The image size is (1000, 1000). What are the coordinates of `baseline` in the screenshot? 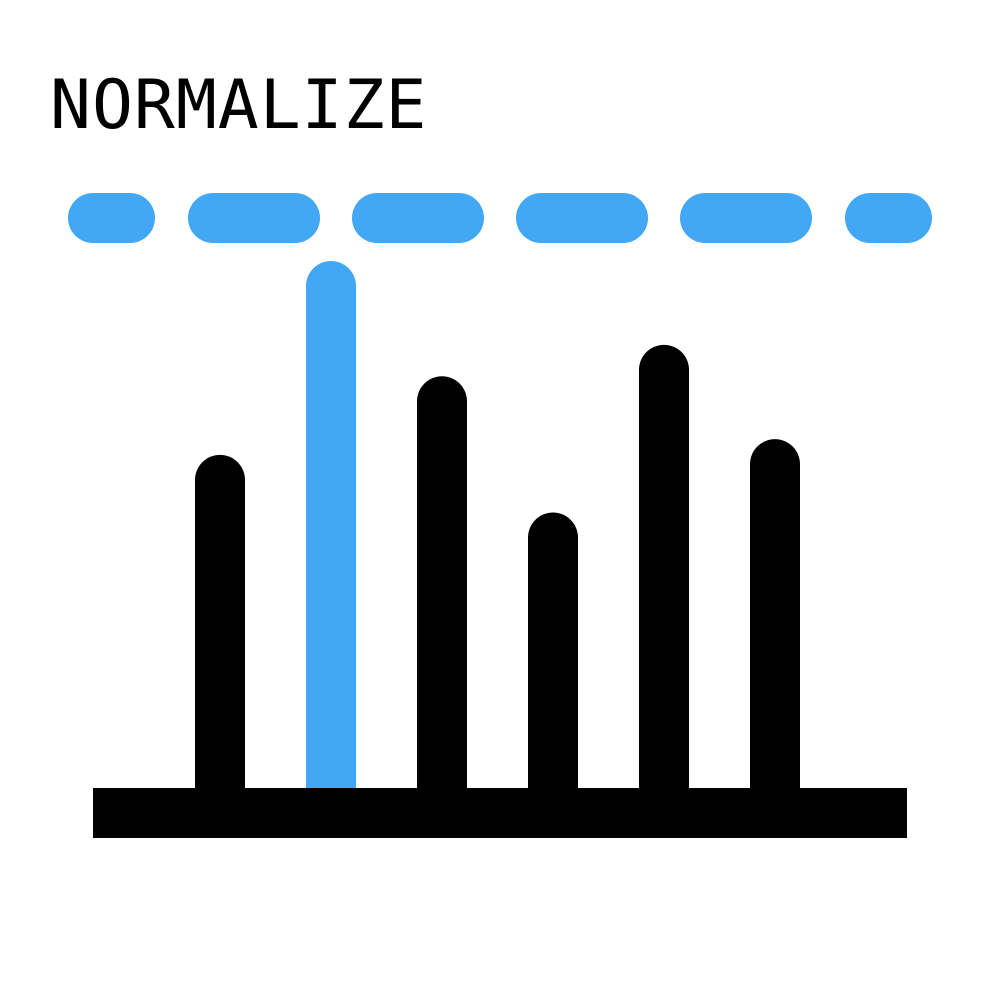 It's located at (500, 813).